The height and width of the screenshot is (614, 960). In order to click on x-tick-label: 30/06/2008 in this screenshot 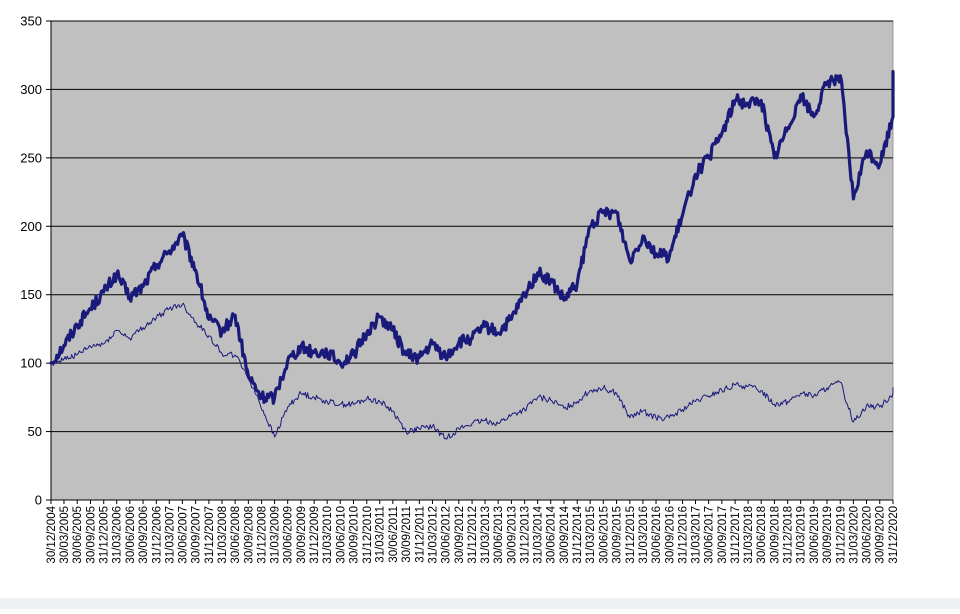, I will do `click(236, 535)`.